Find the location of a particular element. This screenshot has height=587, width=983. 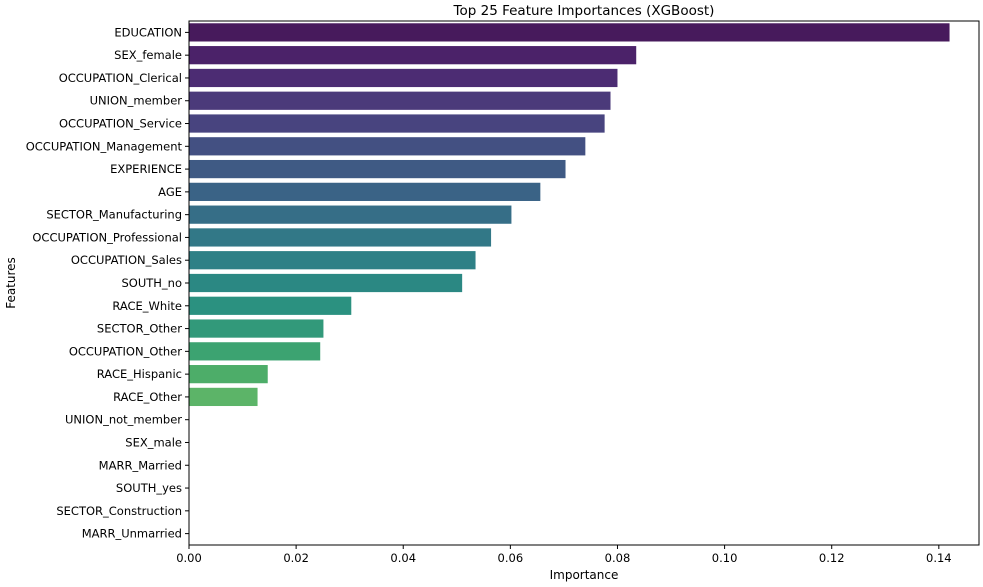

y-tick-label: OCCUPATION_Sales is located at coordinates (126, 260).